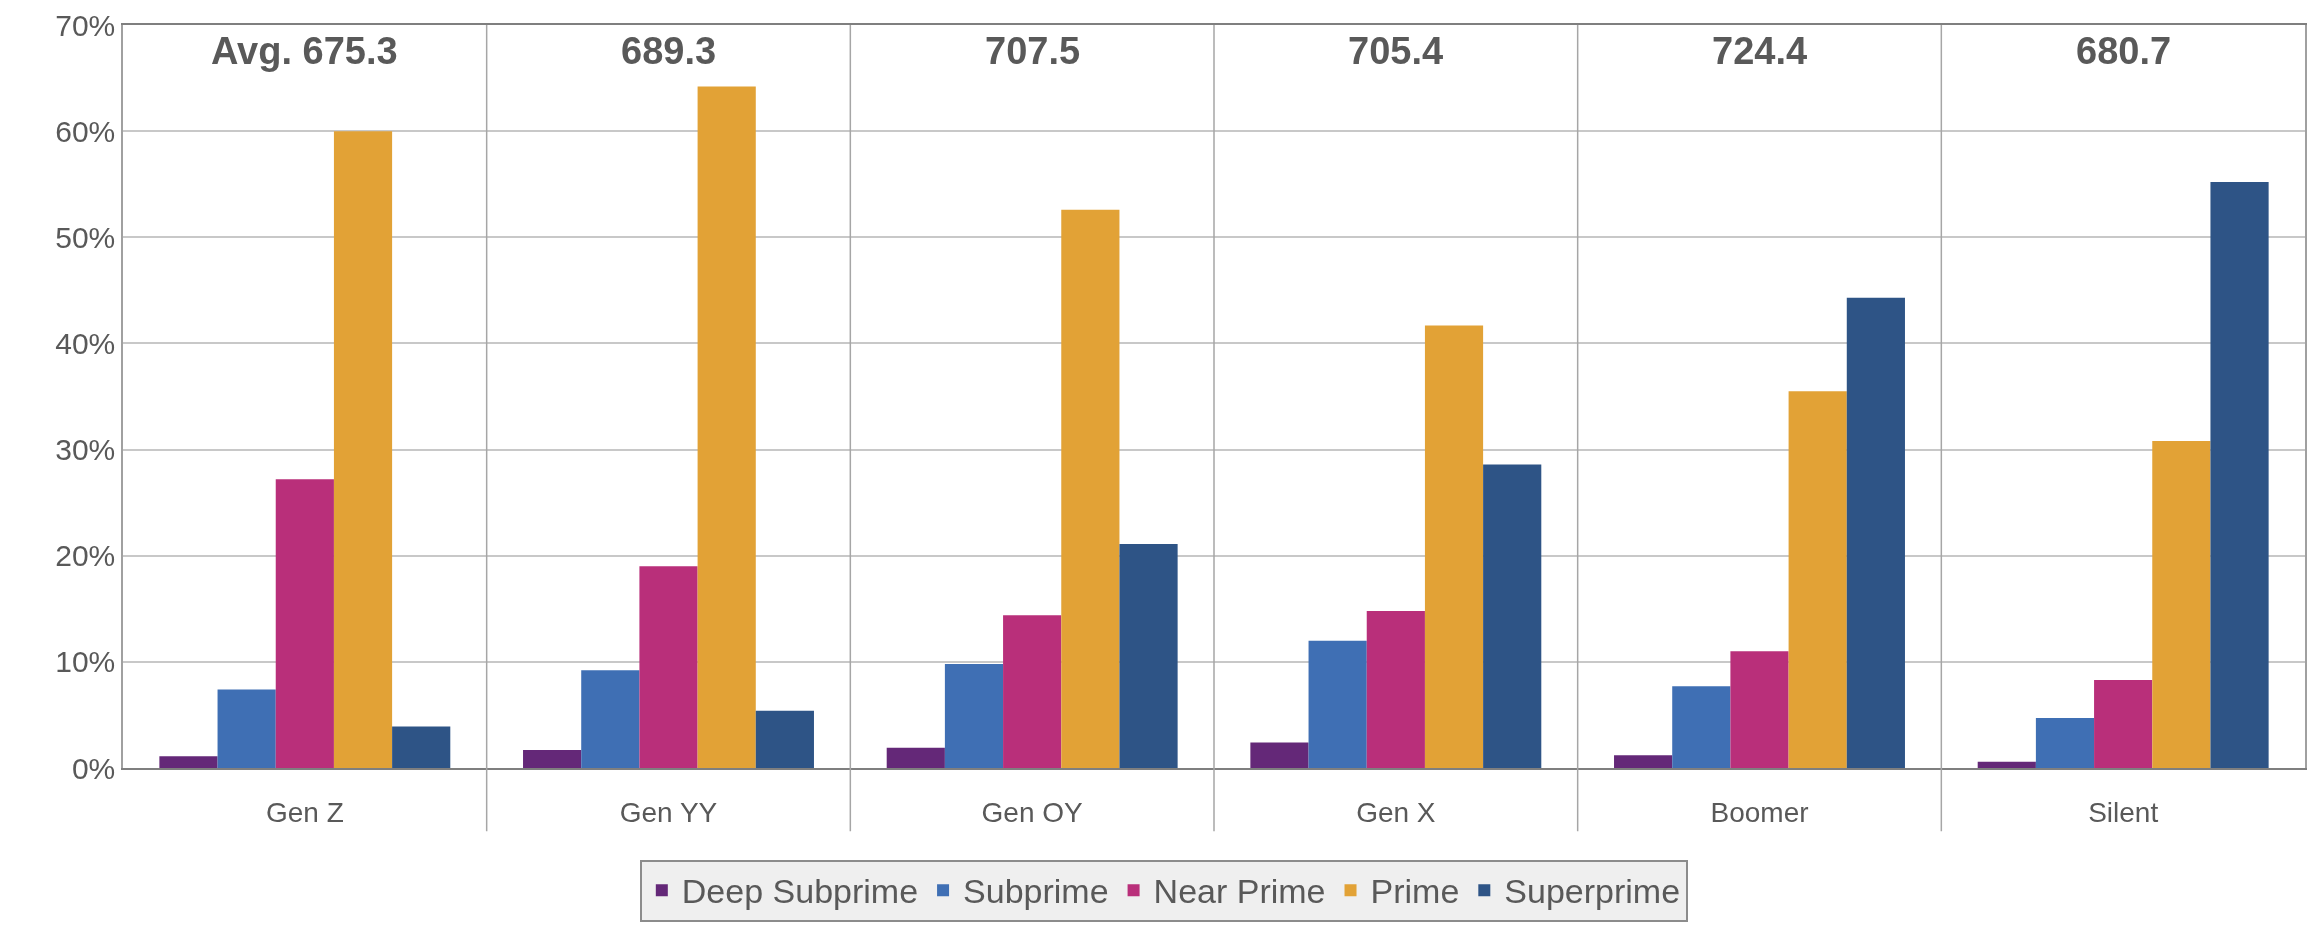 This screenshot has height=927, width=2315. What do you see at coordinates (85, 343) in the screenshot?
I see `y-tick-label: 40%` at bounding box center [85, 343].